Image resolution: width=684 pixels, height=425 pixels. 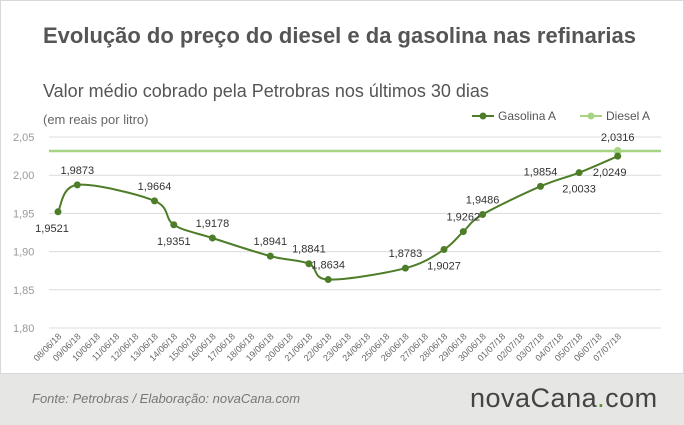 What do you see at coordinates (628, 116) in the screenshot?
I see `legend-label-diesel: Diesel A` at bounding box center [628, 116].